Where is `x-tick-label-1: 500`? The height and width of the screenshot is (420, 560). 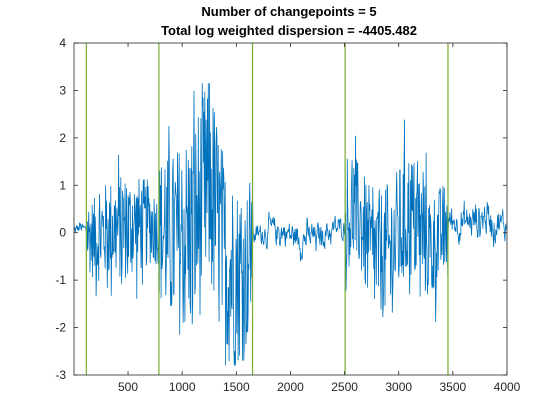
x-tick-label-1: 500 is located at coordinates (128, 387).